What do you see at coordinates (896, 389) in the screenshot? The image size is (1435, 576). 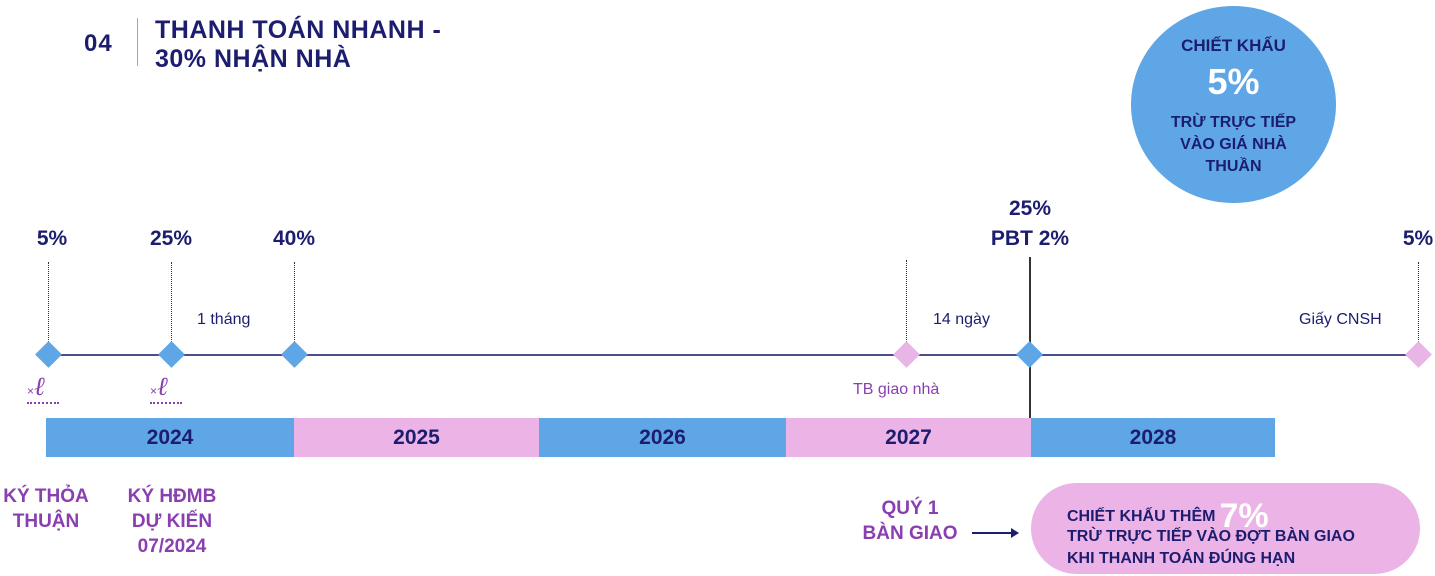 I see `handover-notice-label: TB giao nhà` at bounding box center [896, 389].